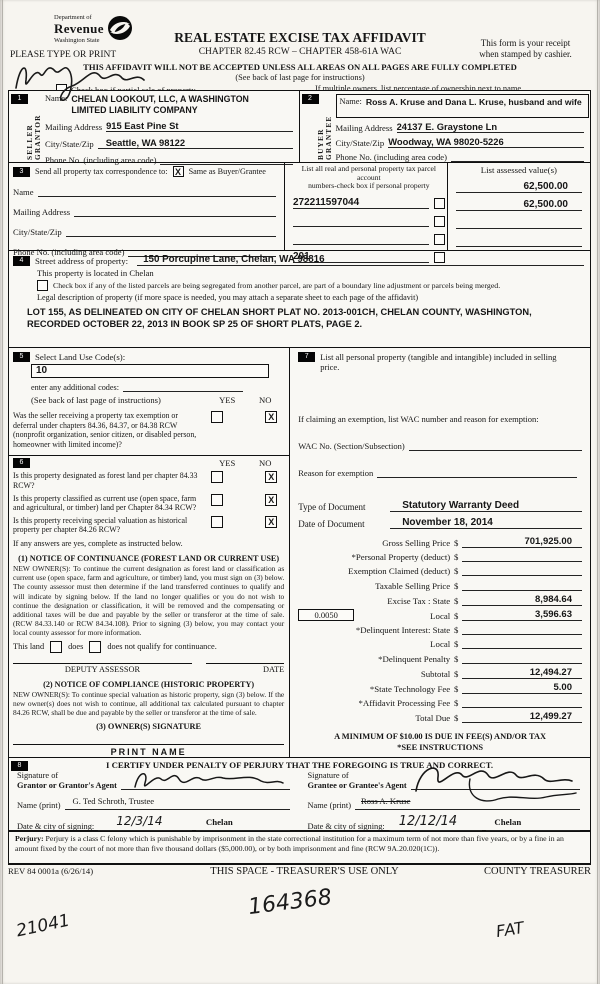 This screenshot has width=600, height=984. Describe the element at coordinates (490, 127) in the screenshot. I see `buyer-address-field: 24137 E. Graystone Ln` at that location.